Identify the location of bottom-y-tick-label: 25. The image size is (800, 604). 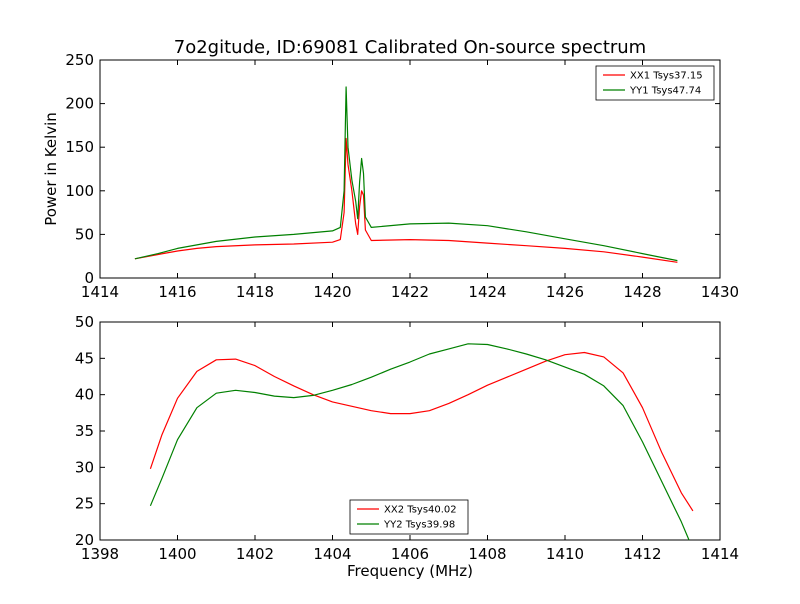
(84, 504).